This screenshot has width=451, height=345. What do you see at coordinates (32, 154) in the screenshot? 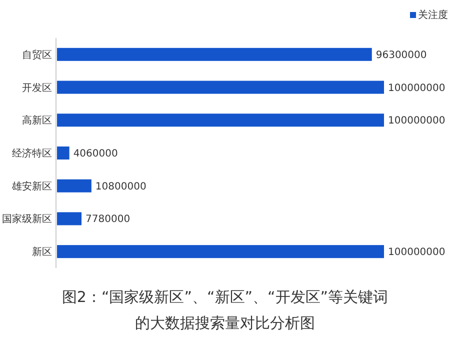
I see `y-tick-label: 经济特区` at bounding box center [32, 154].